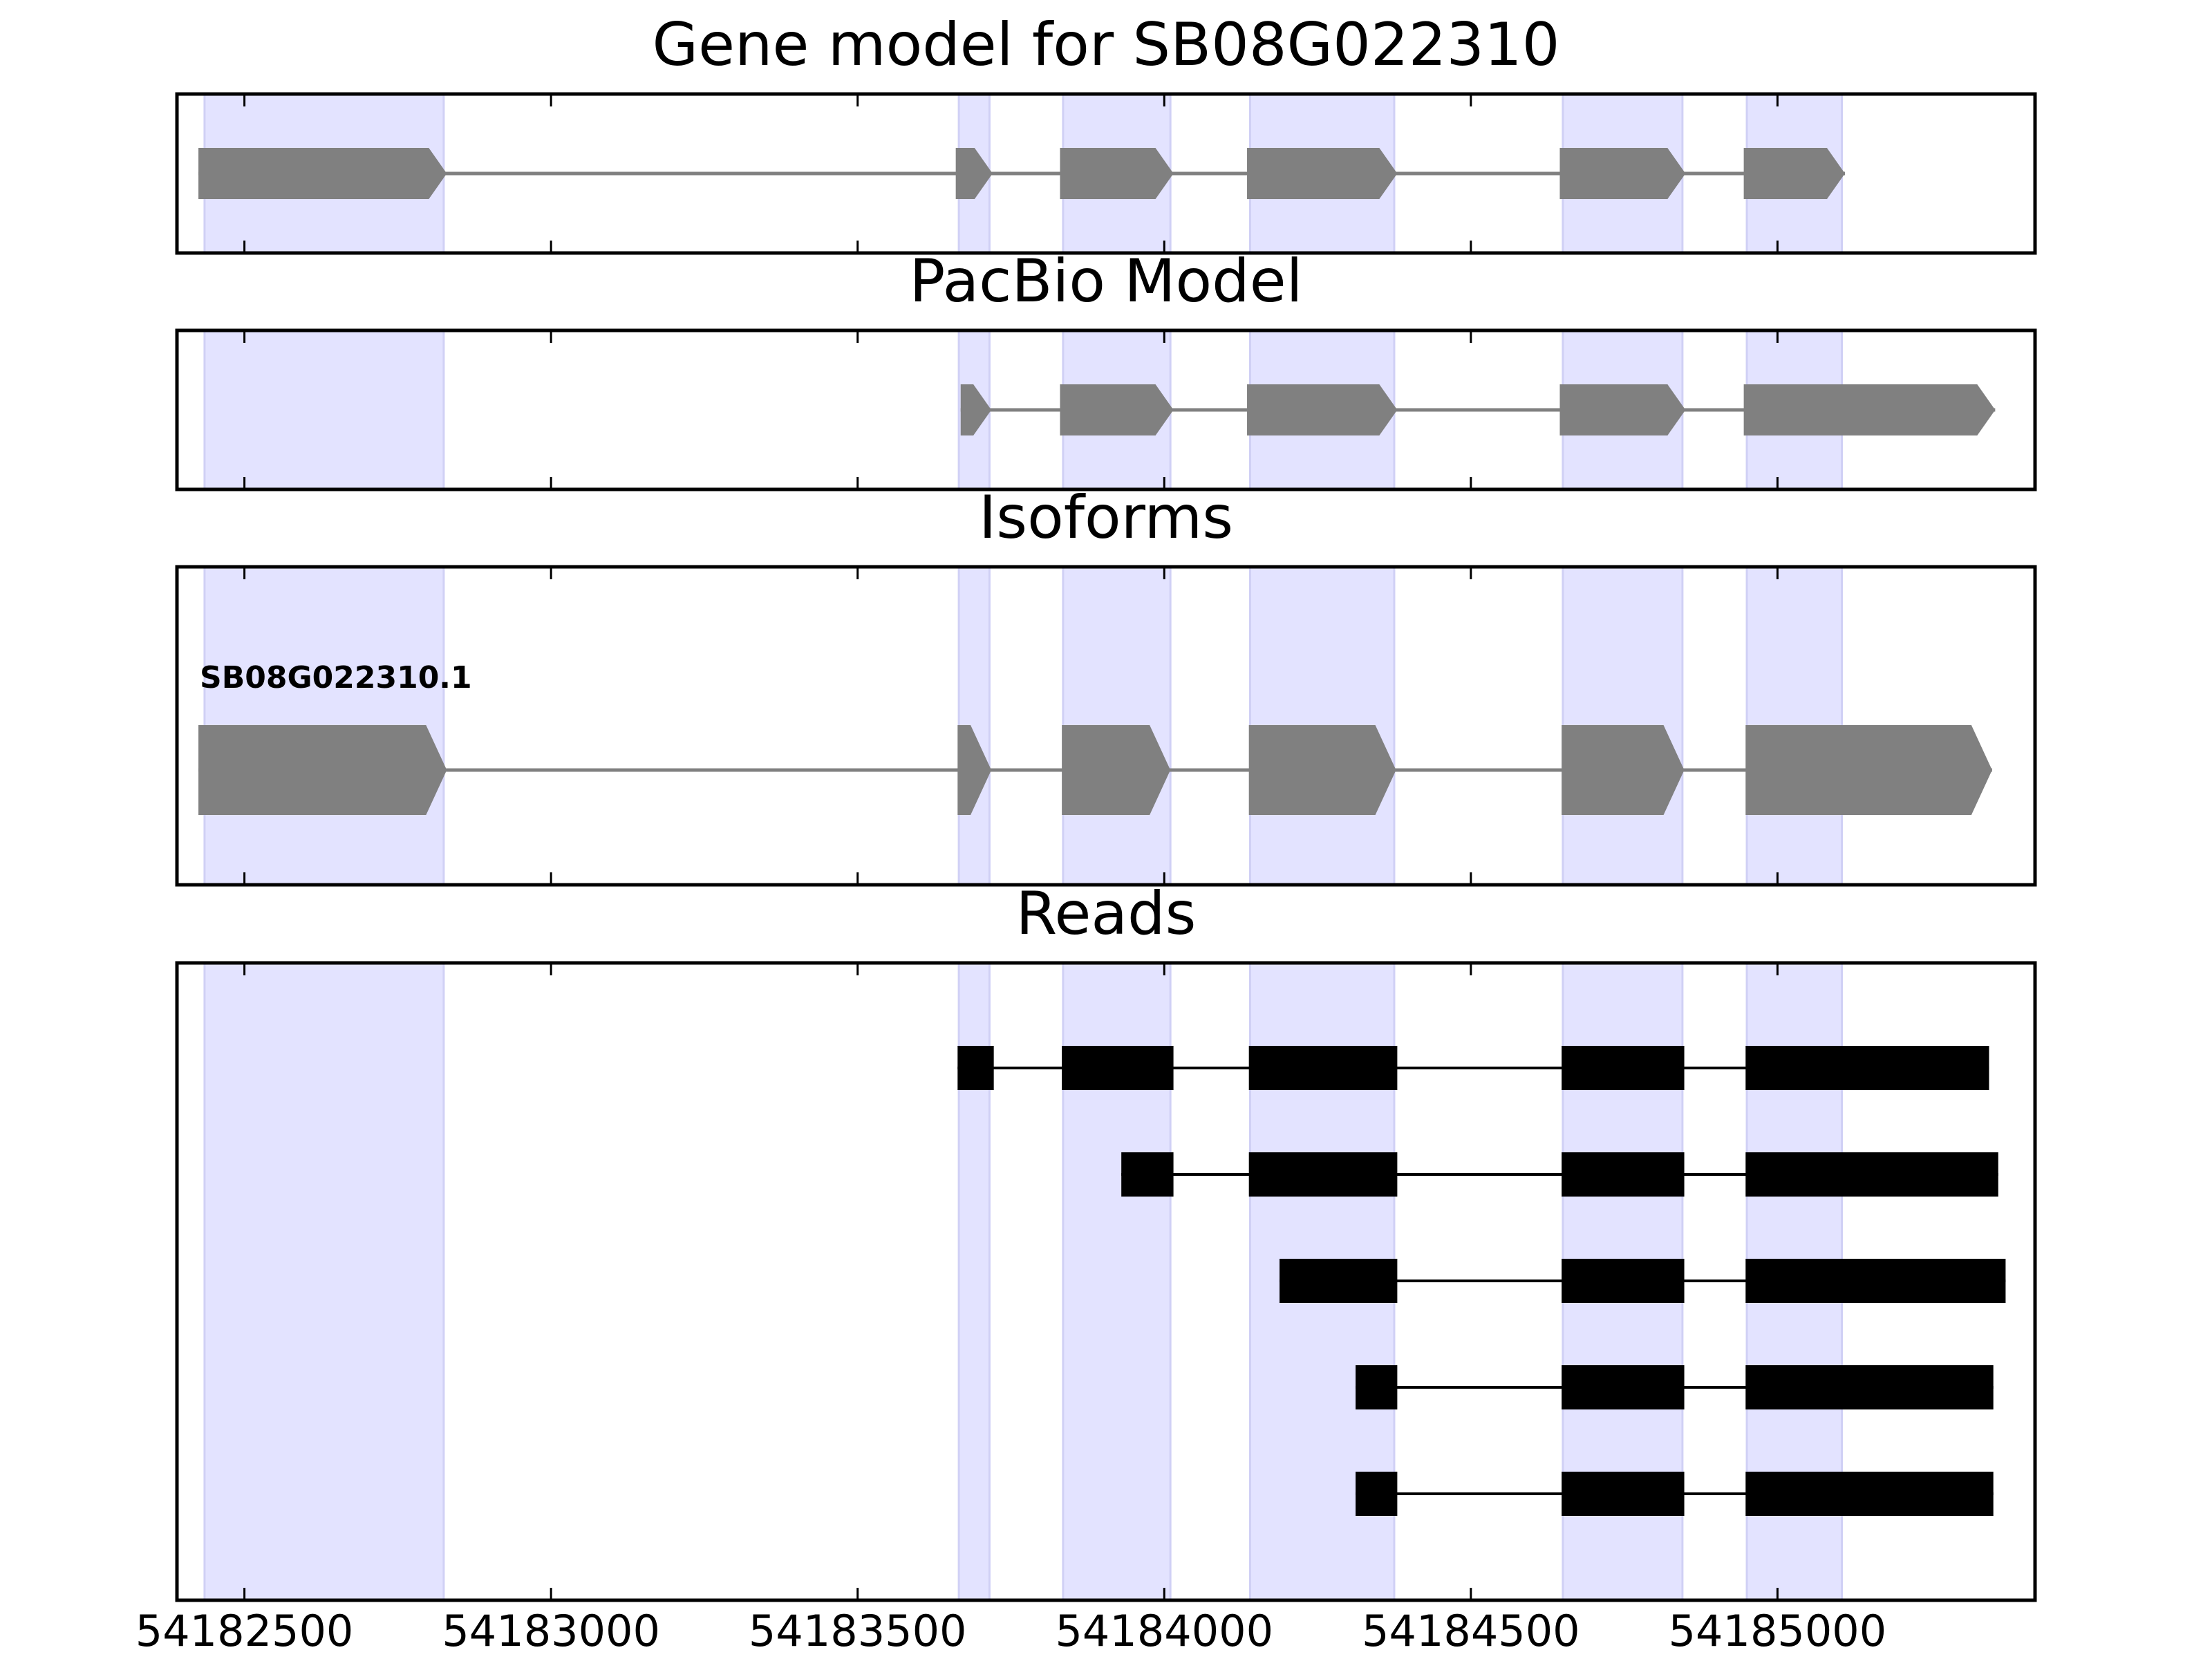 Image resolution: width=2212 pixels, height=1659 pixels. Describe the element at coordinates (1471, 1631) in the screenshot. I see `x-tick-label: 54184500` at that location.